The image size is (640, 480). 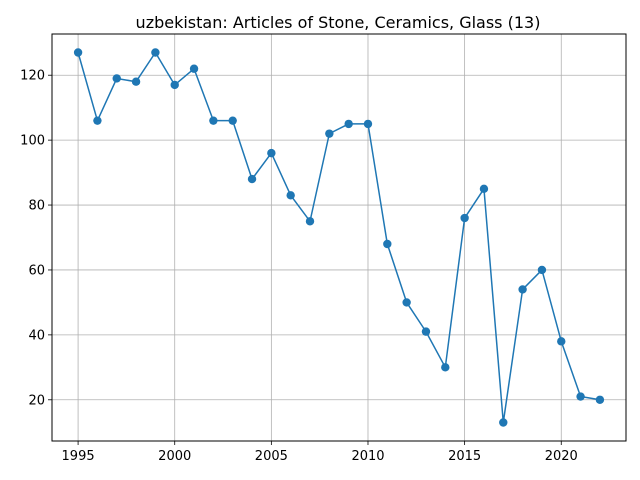 I want to click on y-tick-label: 40, so click(x=36, y=335).